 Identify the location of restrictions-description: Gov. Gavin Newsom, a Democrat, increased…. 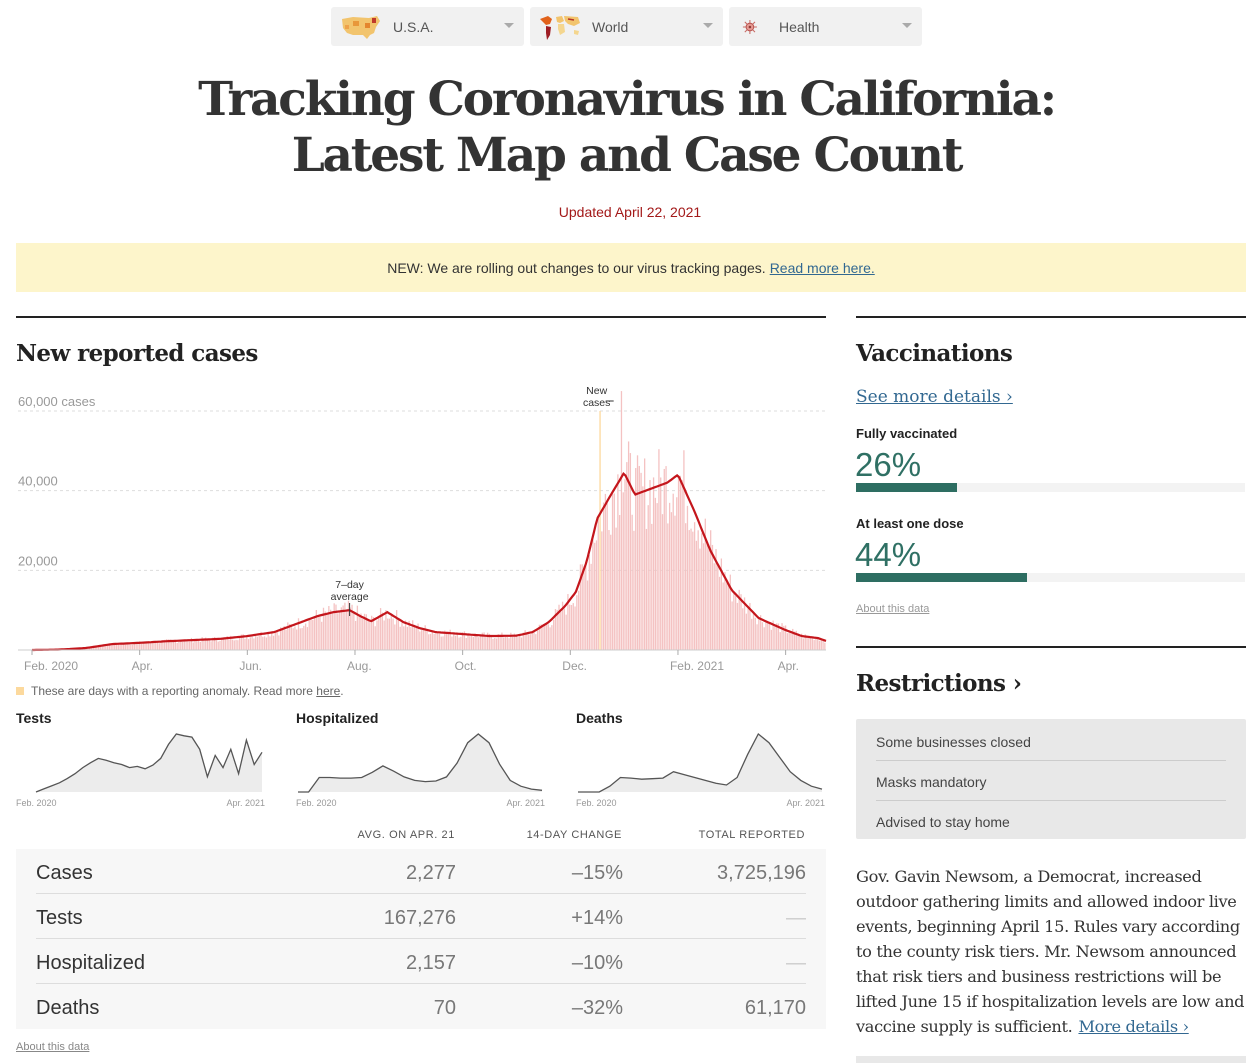
(1053, 951).